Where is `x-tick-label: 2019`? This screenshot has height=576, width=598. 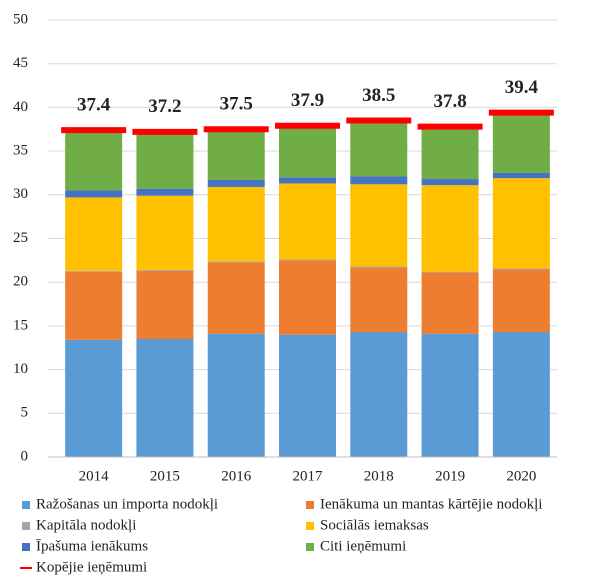 x-tick-label: 2019 is located at coordinates (450, 476).